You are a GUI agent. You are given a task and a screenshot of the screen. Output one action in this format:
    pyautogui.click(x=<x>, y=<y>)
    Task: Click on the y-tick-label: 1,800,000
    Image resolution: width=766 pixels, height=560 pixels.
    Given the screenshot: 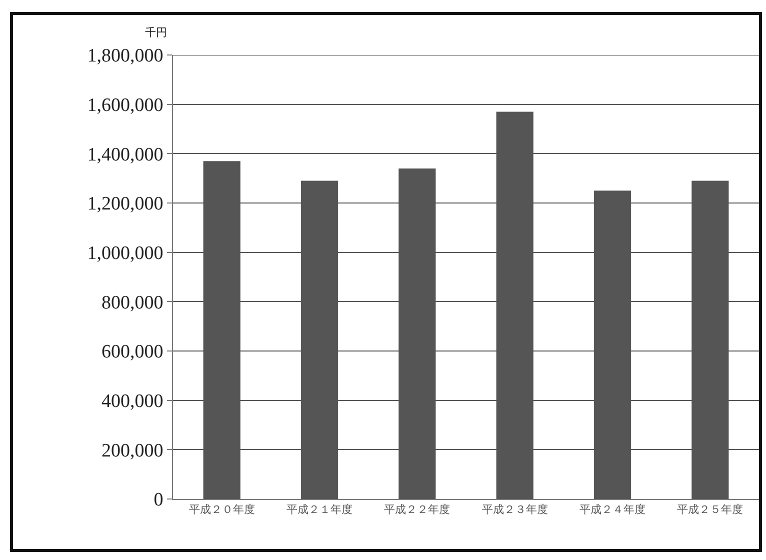 What is the action you would take?
    pyautogui.click(x=125, y=56)
    